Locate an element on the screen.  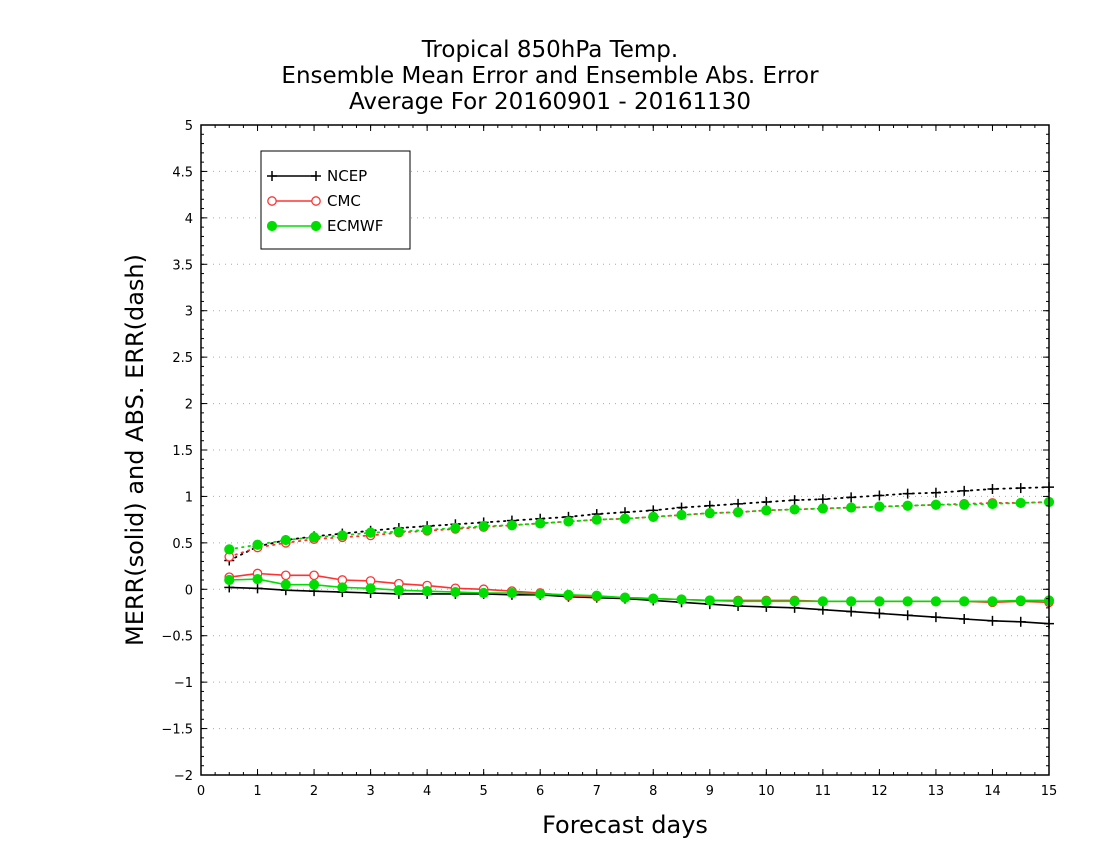
x-axis-label: Forecast days is located at coordinates (625, 825).